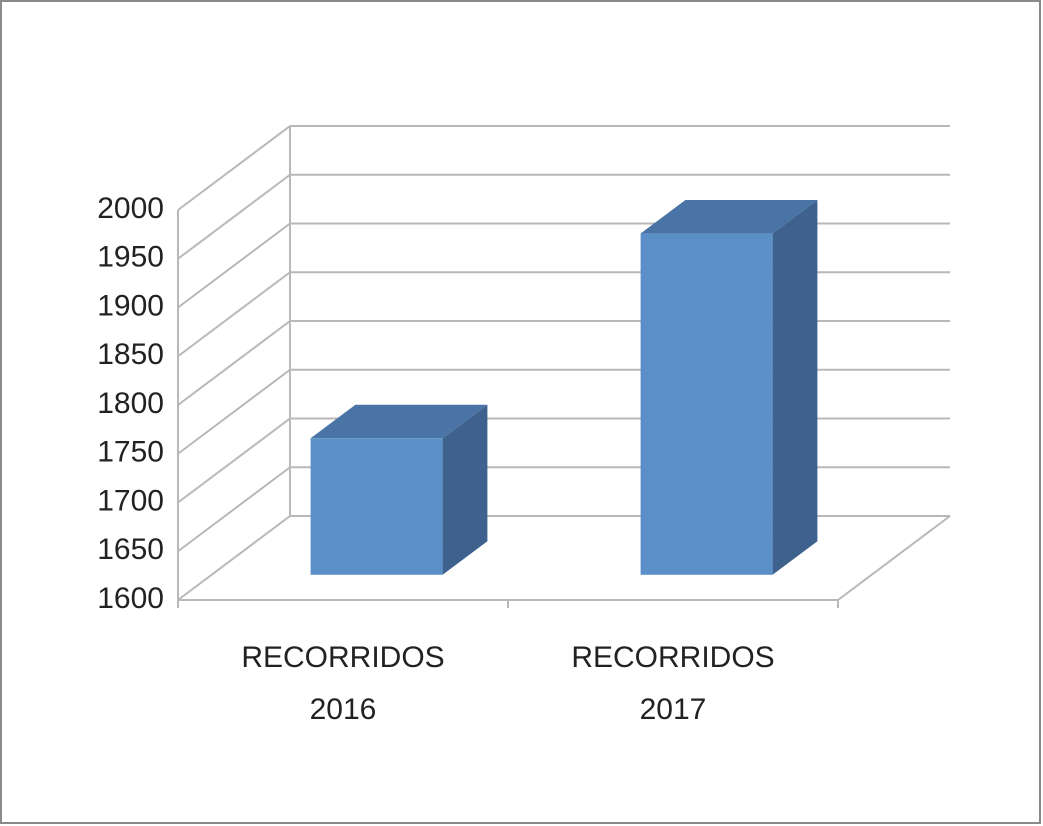 The height and width of the screenshot is (826, 1043). Describe the element at coordinates (130, 208) in the screenshot. I see `y-tick-label: 2000` at that location.